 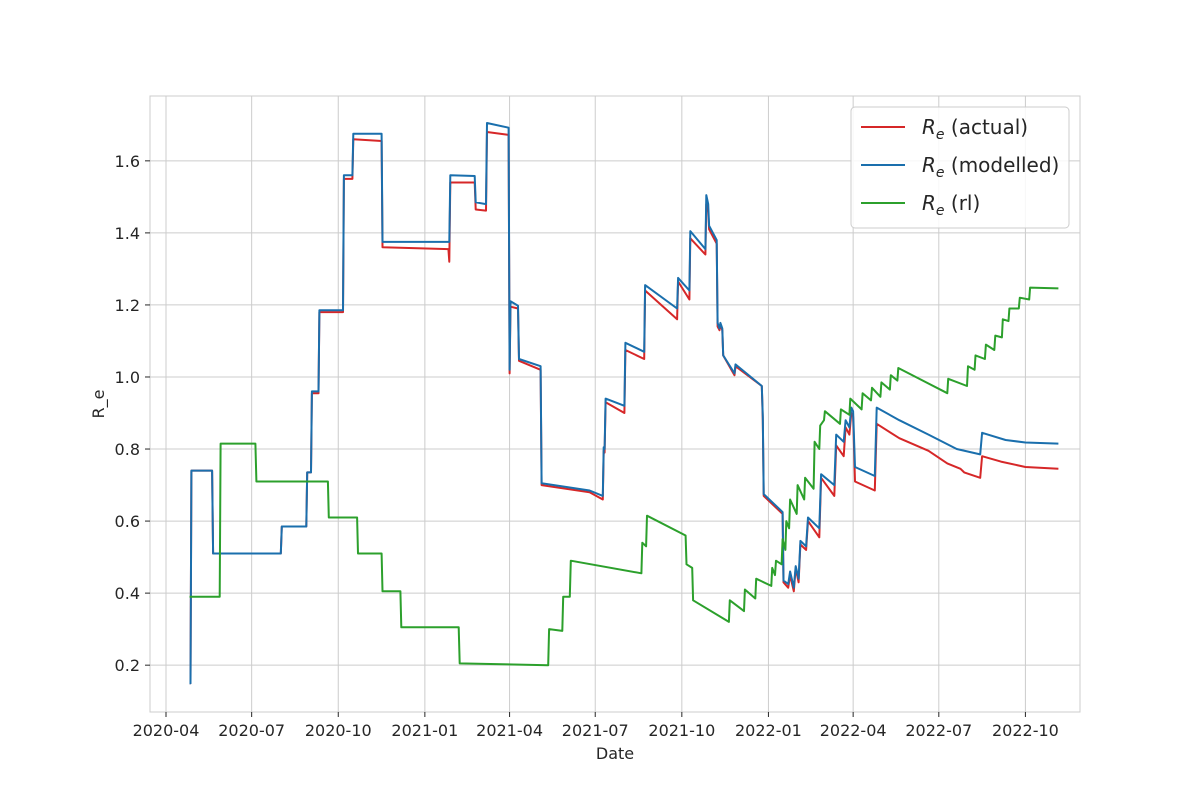 What do you see at coordinates (127, 665) in the screenshot?
I see `y-tick-label: 0.2` at bounding box center [127, 665].